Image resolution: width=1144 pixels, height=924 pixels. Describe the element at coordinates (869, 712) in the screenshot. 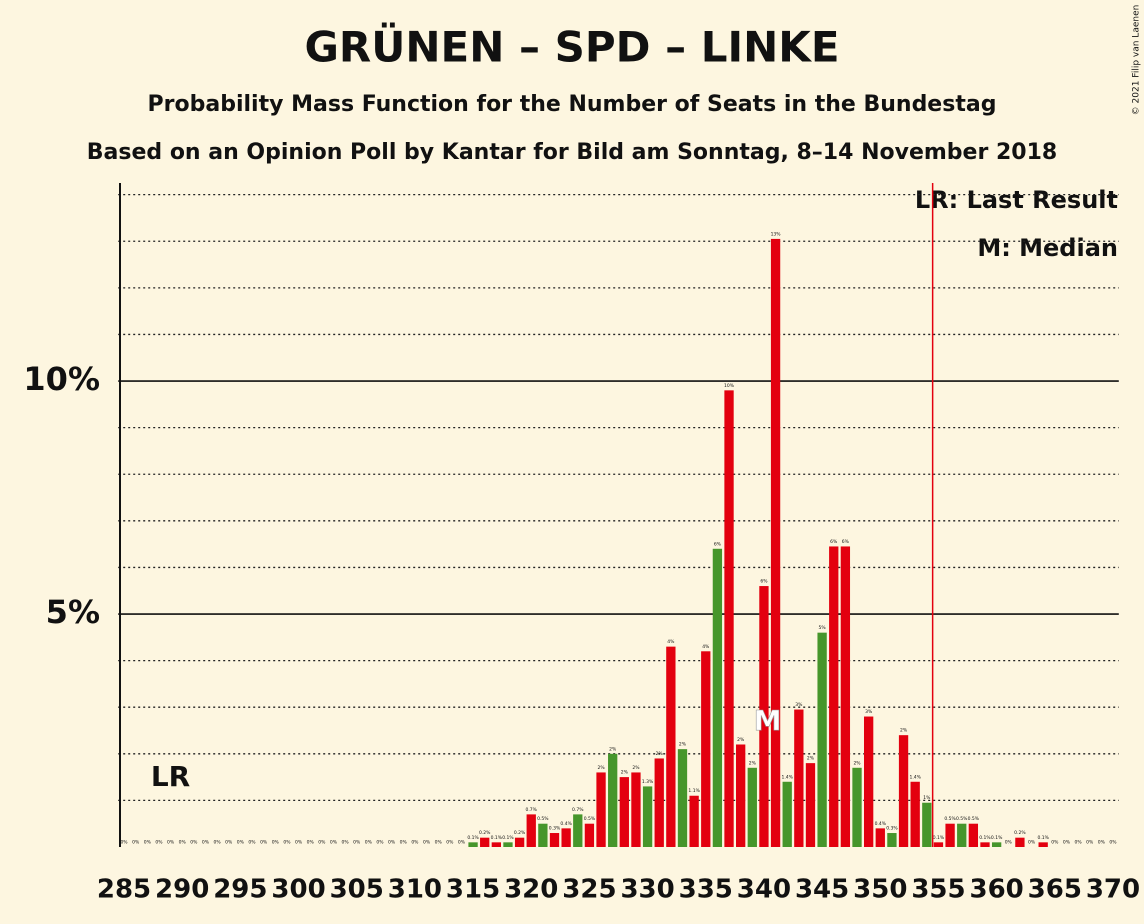

I see `value-label: 3%` at that location.